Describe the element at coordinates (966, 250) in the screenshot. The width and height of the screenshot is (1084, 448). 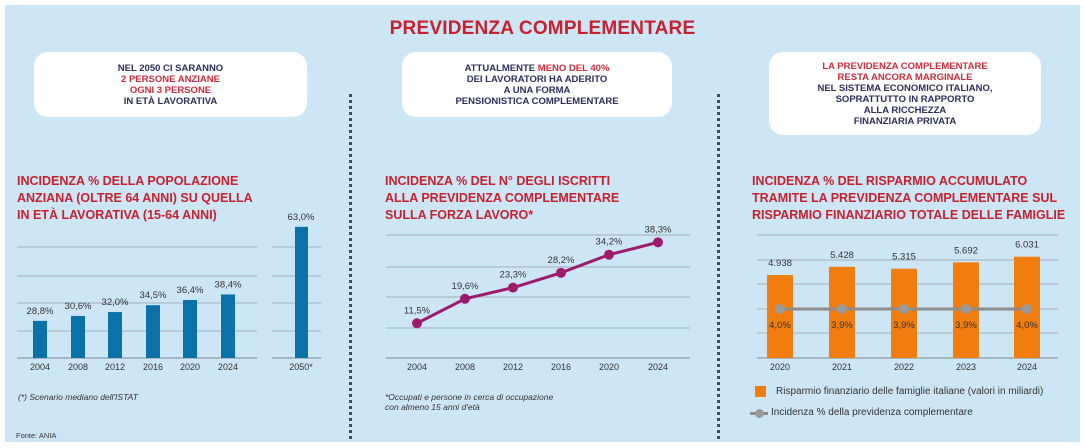
I see `bar-value-label: 5.692` at that location.